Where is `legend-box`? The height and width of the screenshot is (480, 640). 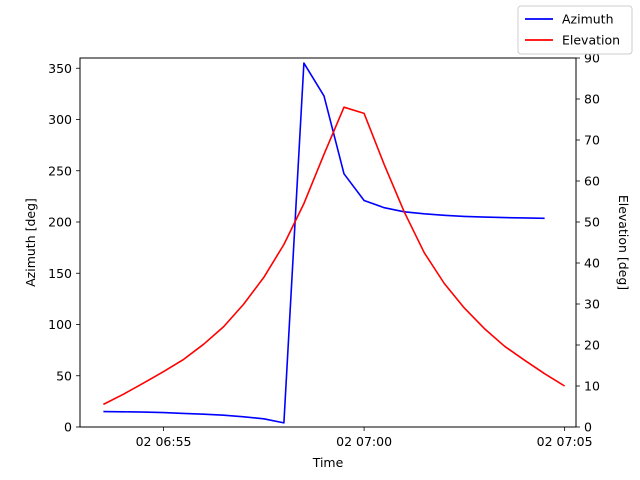 legend-box is located at coordinates (575, 30).